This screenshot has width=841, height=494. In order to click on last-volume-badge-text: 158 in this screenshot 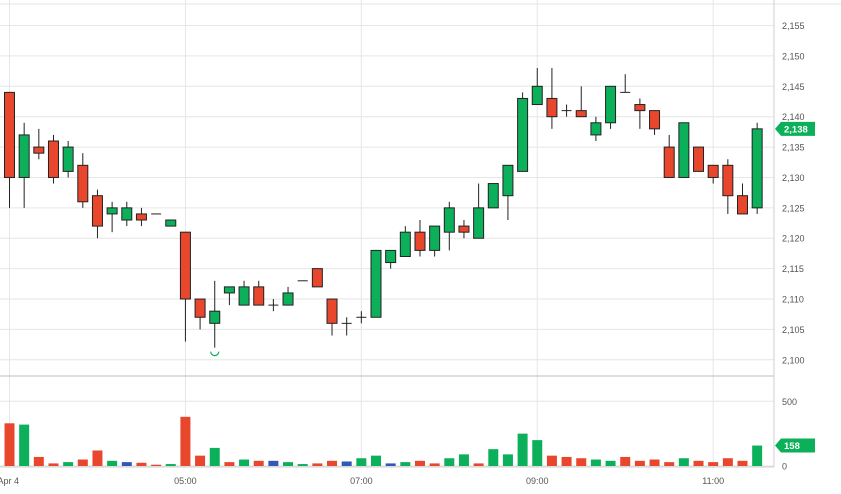, I will do `click(792, 446)`.